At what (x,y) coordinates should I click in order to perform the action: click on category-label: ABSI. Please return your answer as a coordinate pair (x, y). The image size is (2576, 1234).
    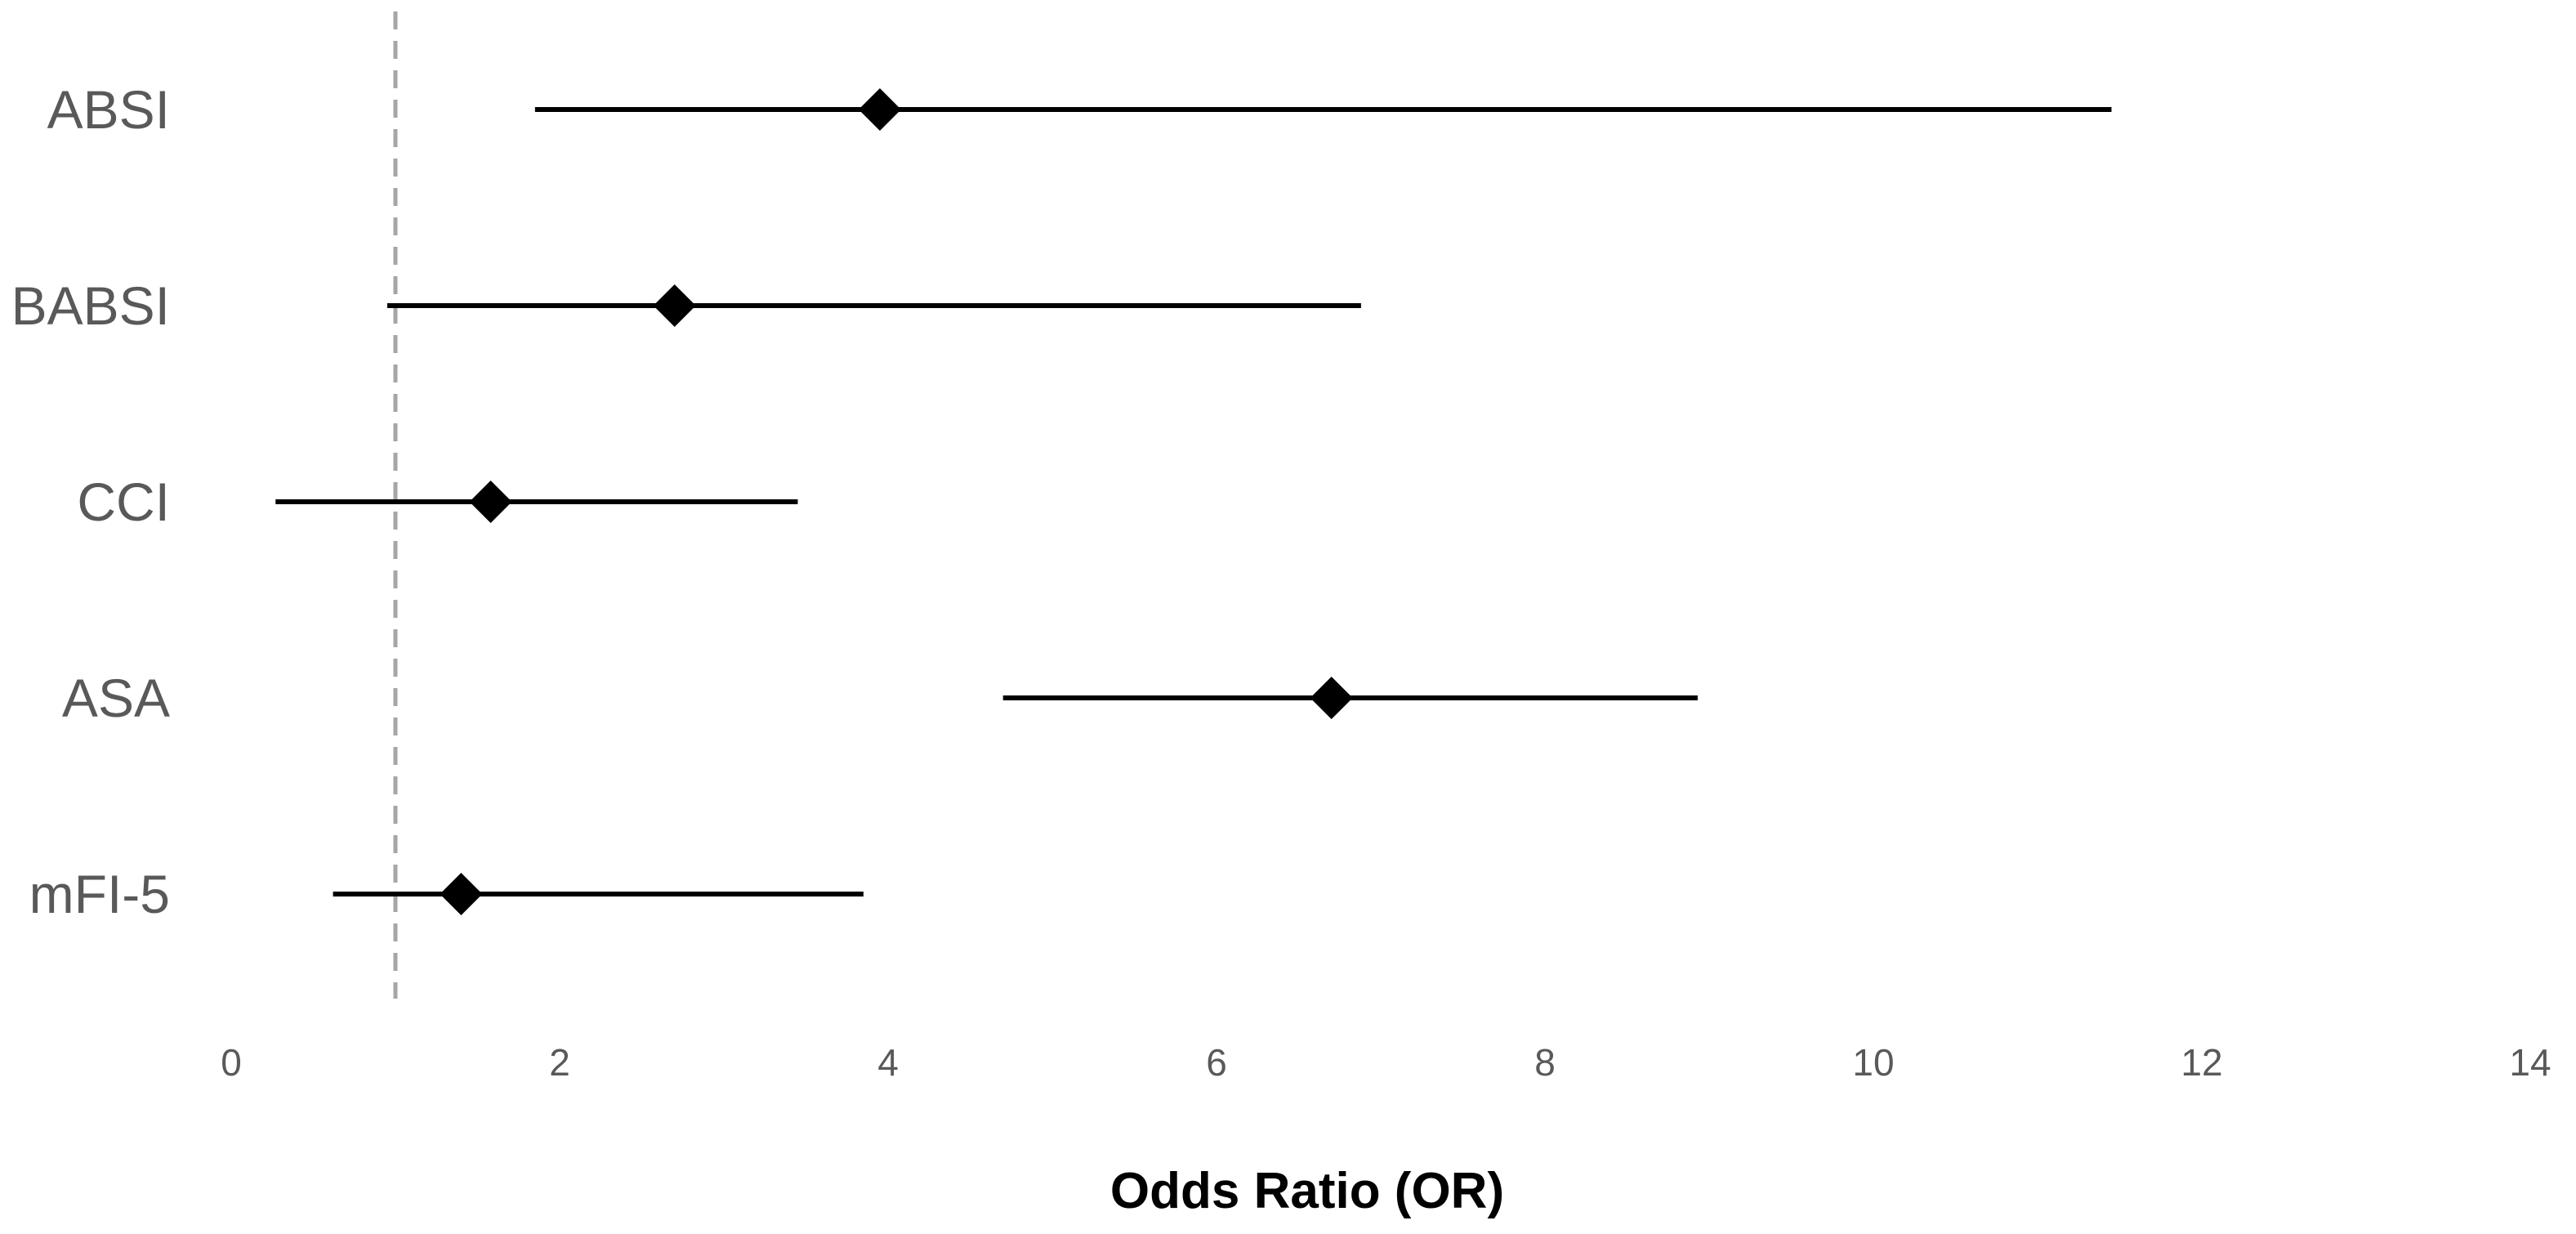
    Looking at the image, I should click on (108, 110).